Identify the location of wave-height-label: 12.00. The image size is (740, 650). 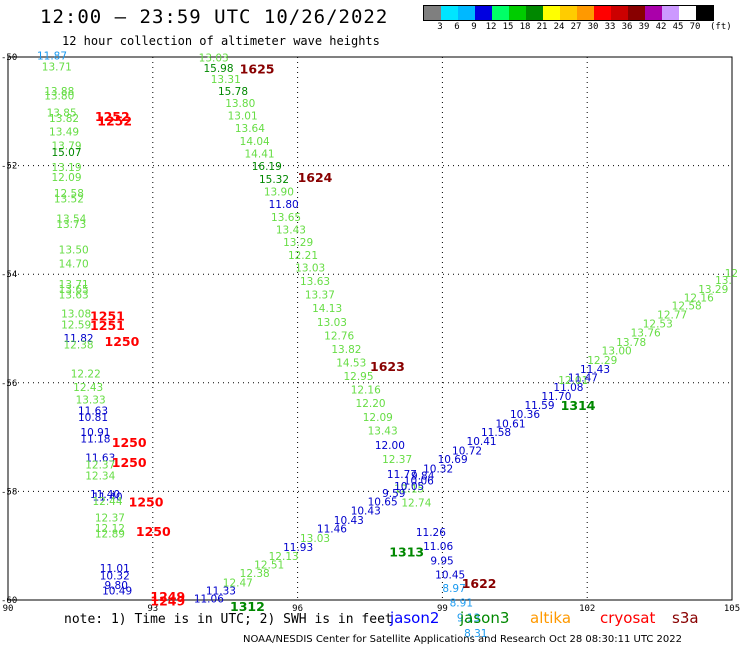
(390, 446).